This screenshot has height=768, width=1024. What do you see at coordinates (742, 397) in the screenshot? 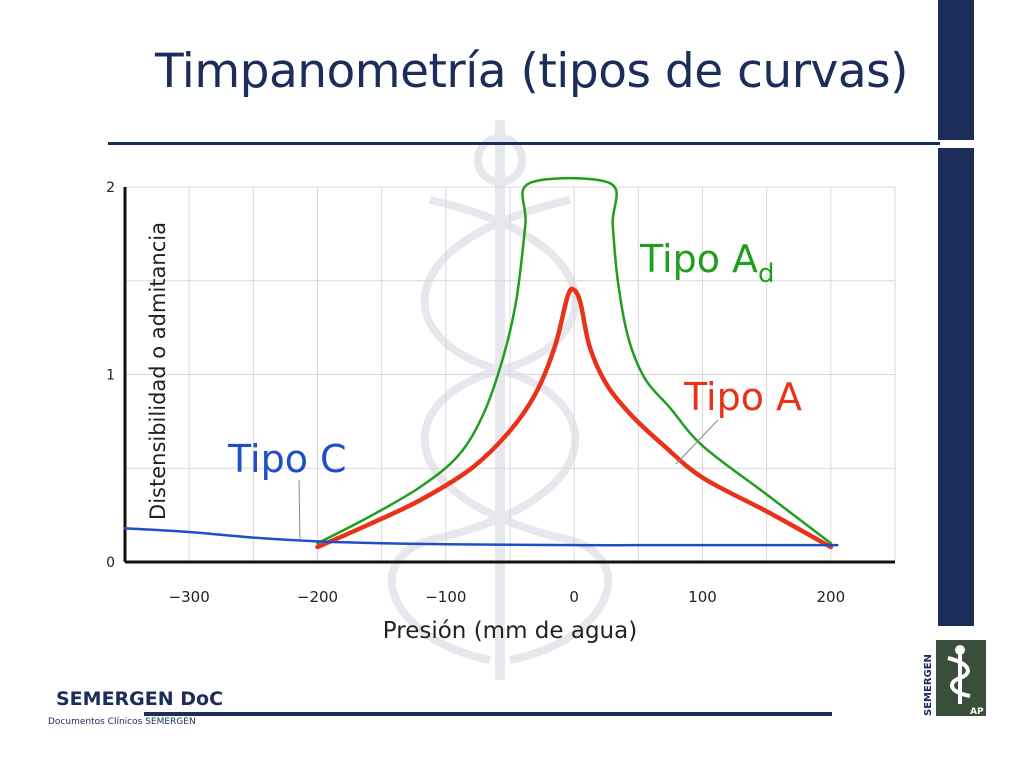
I see `series-label-tipo-a: Tipo A` at bounding box center [742, 397].